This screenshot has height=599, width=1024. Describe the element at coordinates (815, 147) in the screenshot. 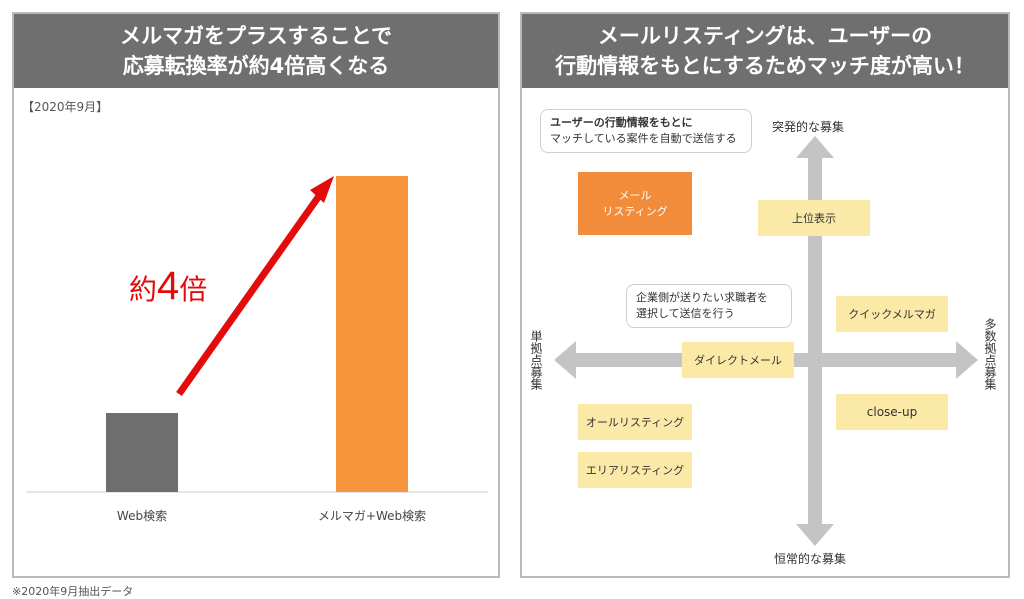

I see `up-arrow-icon` at that location.